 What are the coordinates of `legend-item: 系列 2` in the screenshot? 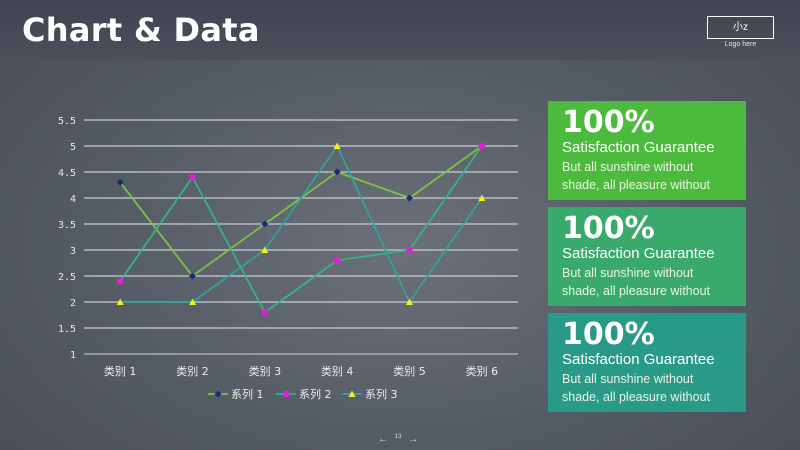 It's located at (304, 394).